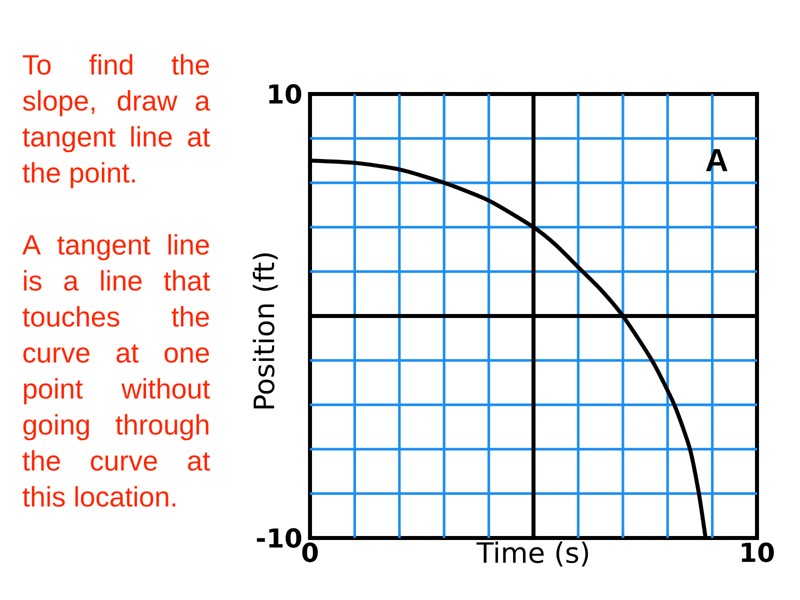 The height and width of the screenshot is (600, 800). I want to click on y-axis-title: Position (ft), so click(265, 330).